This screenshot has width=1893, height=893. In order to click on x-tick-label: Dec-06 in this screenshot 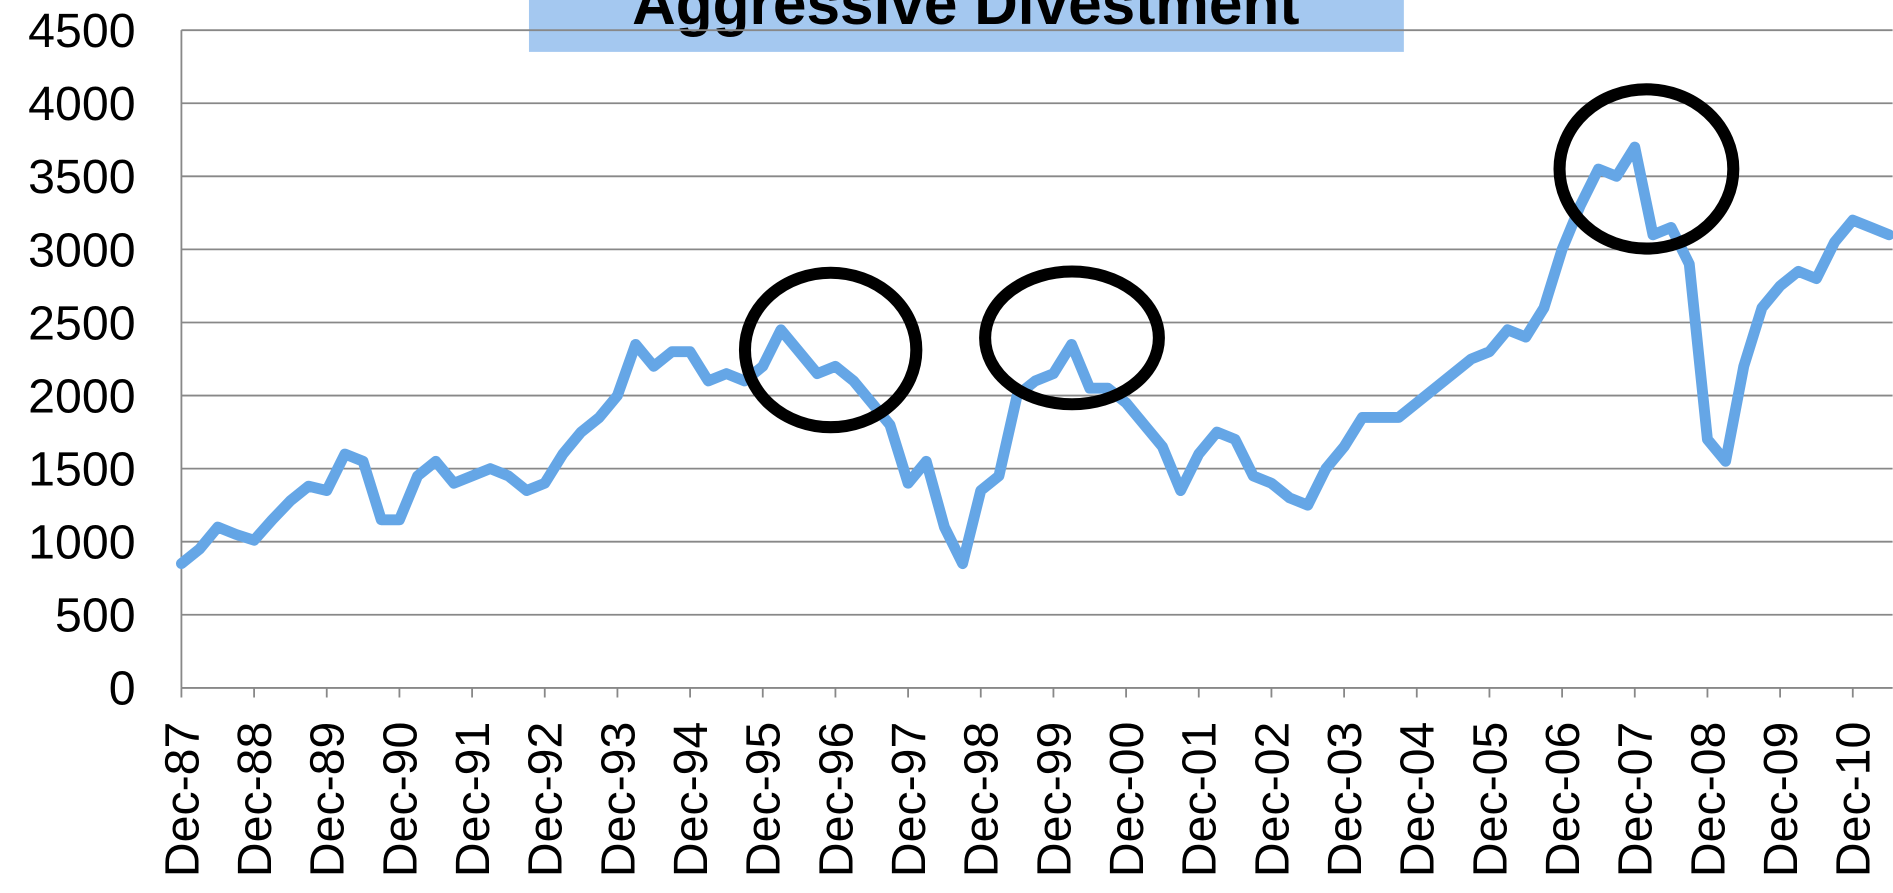, I will do `click(1563, 800)`.